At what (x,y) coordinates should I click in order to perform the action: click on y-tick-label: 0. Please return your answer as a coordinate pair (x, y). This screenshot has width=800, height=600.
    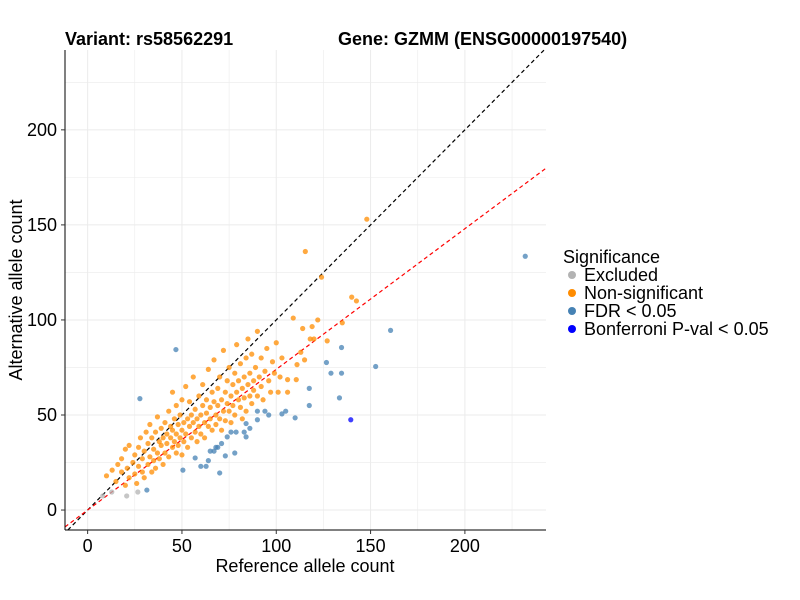
    Looking at the image, I should click on (52, 510).